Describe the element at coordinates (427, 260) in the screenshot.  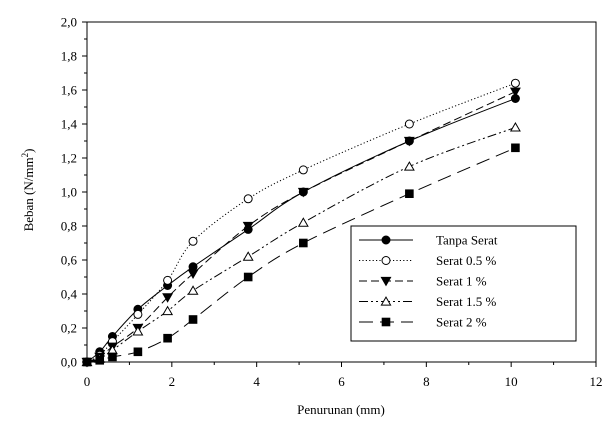
I see `legend-item: Serat 0.5 %` at that location.